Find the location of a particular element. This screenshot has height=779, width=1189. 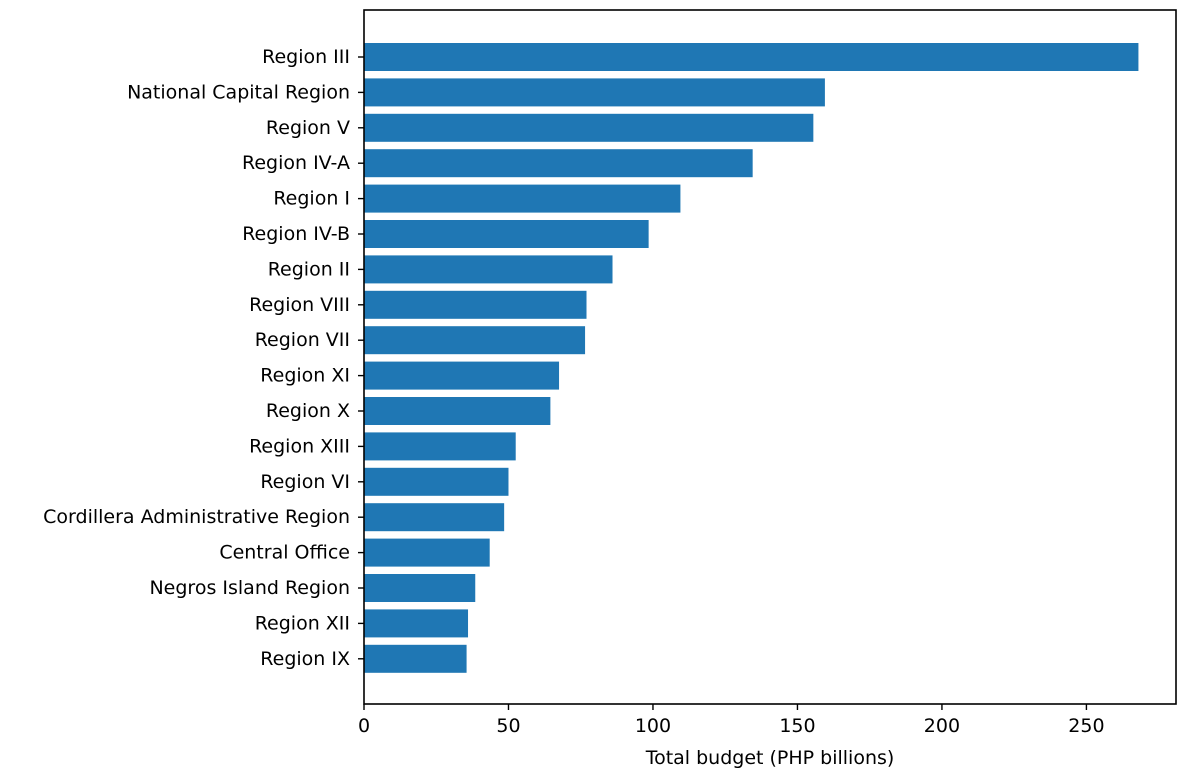

category-label: Region XII is located at coordinates (302, 623).